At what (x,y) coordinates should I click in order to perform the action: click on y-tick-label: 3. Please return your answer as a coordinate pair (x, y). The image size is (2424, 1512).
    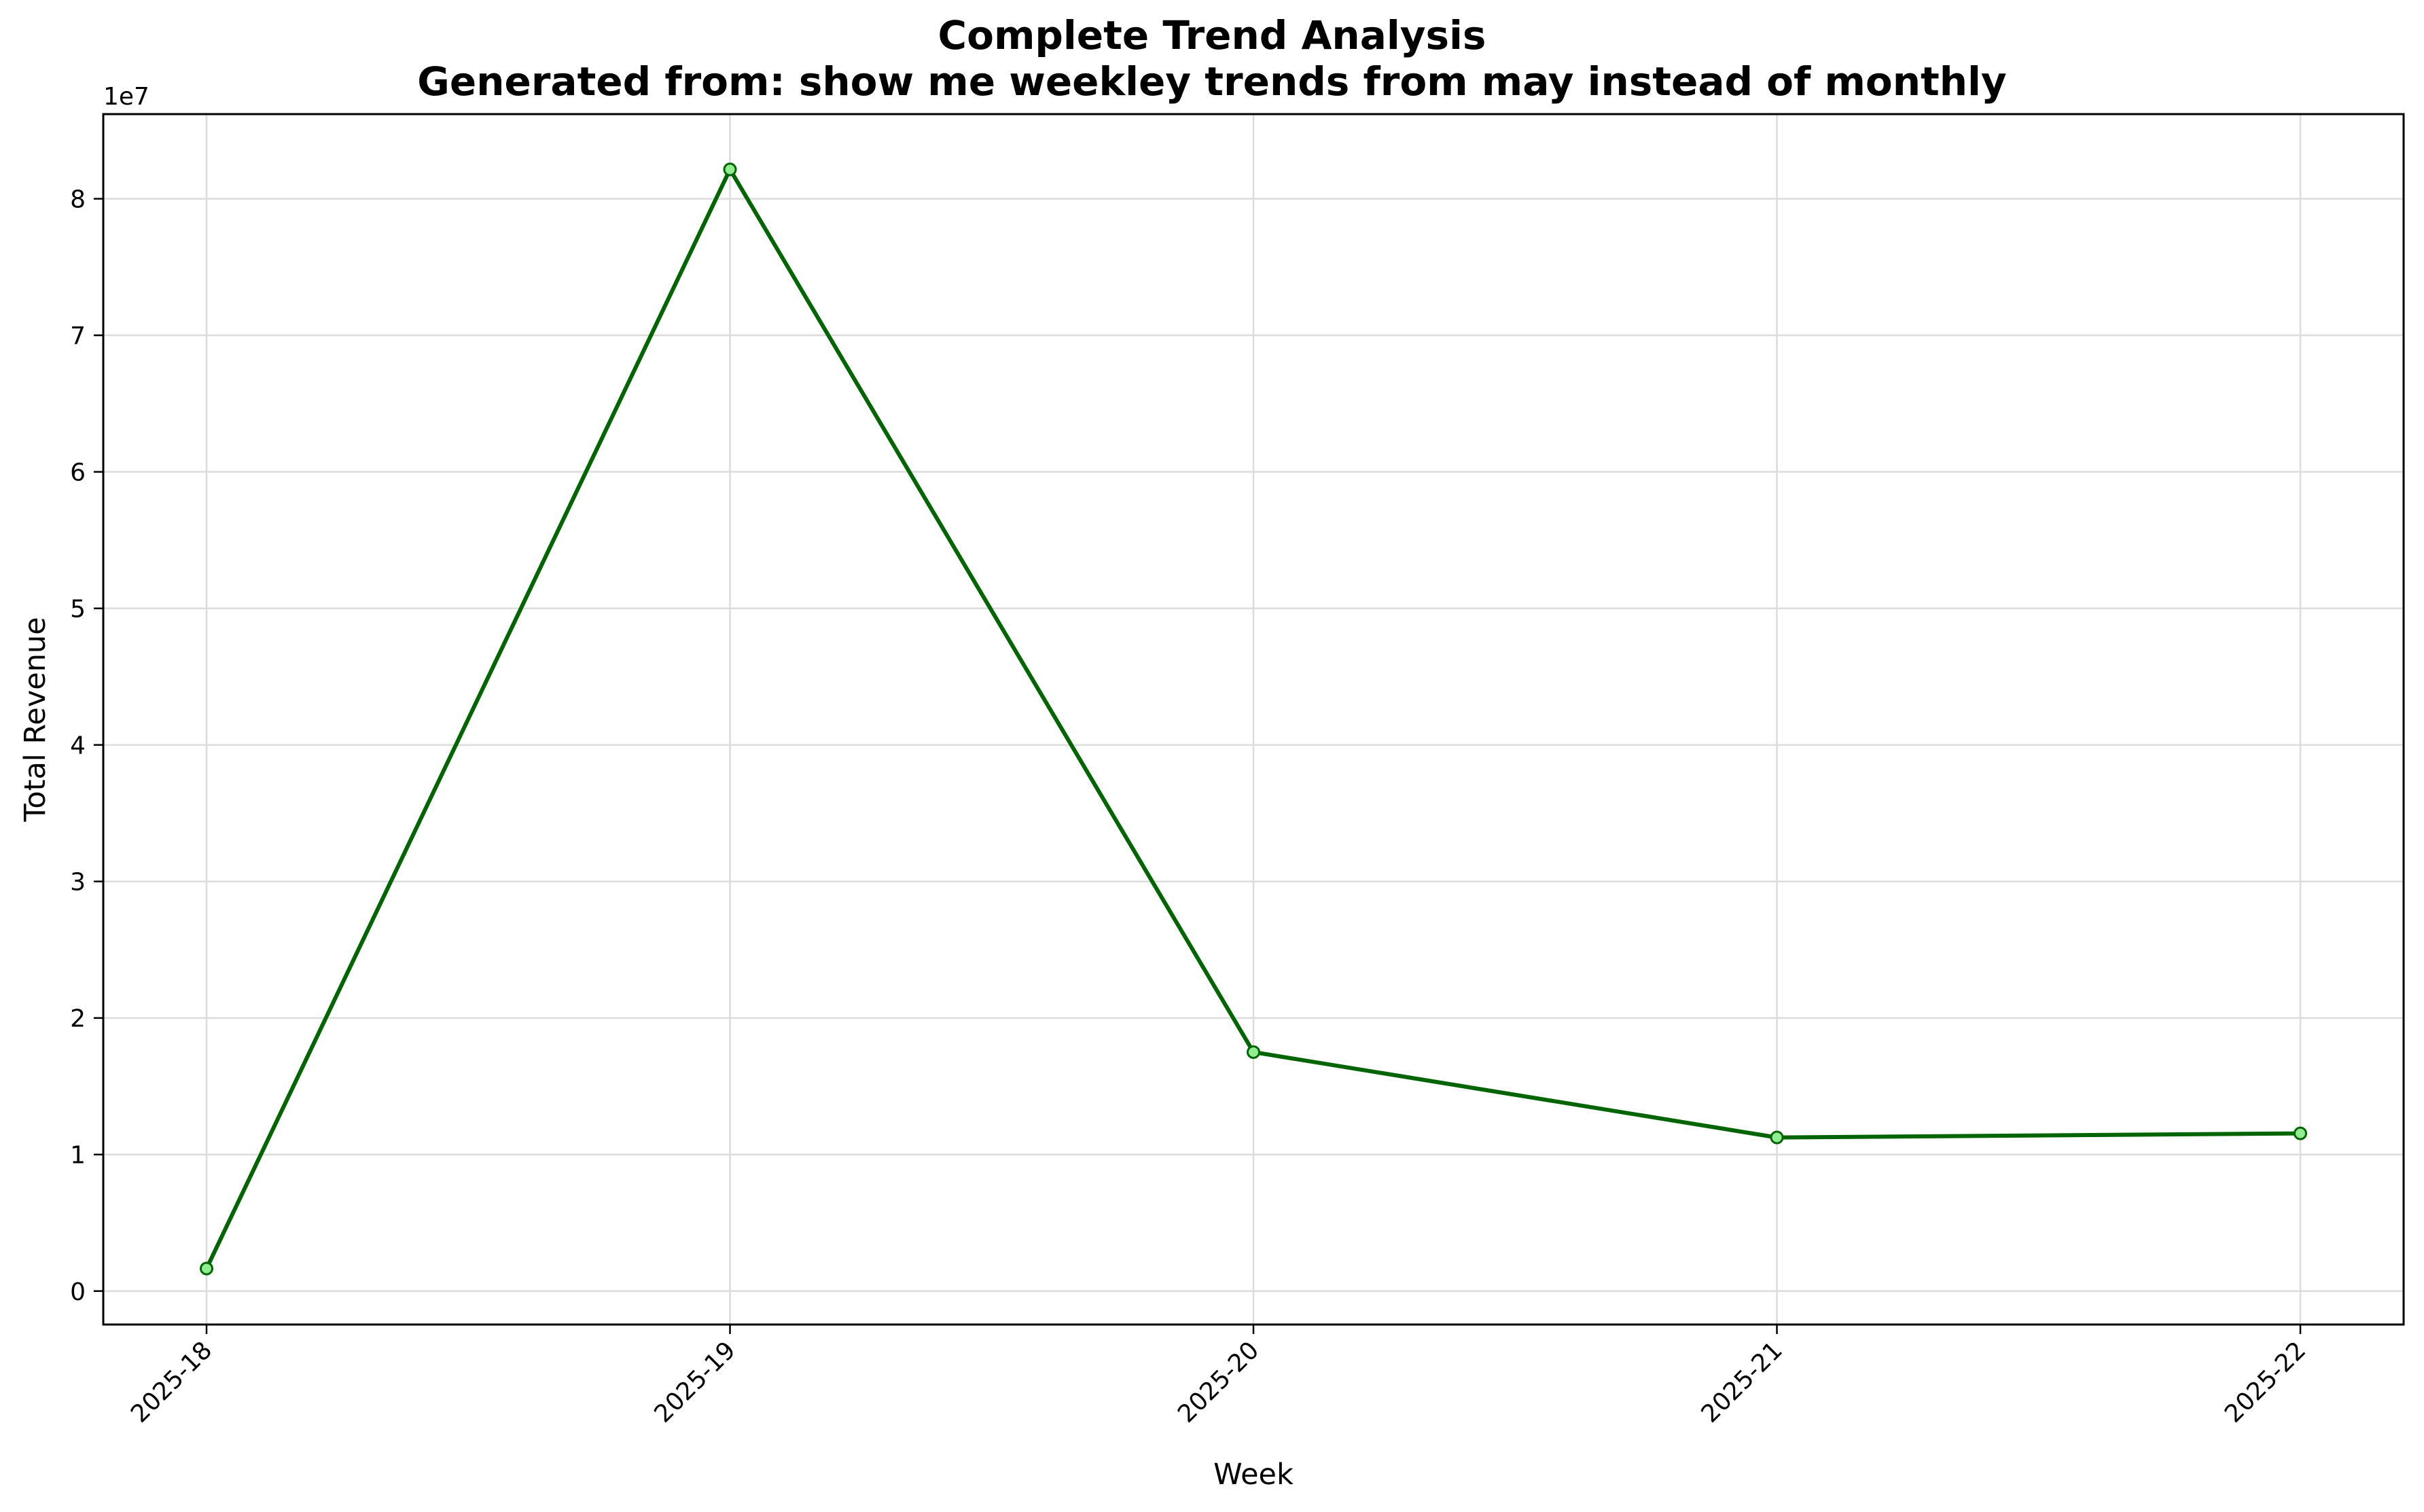
    Looking at the image, I should click on (78, 883).